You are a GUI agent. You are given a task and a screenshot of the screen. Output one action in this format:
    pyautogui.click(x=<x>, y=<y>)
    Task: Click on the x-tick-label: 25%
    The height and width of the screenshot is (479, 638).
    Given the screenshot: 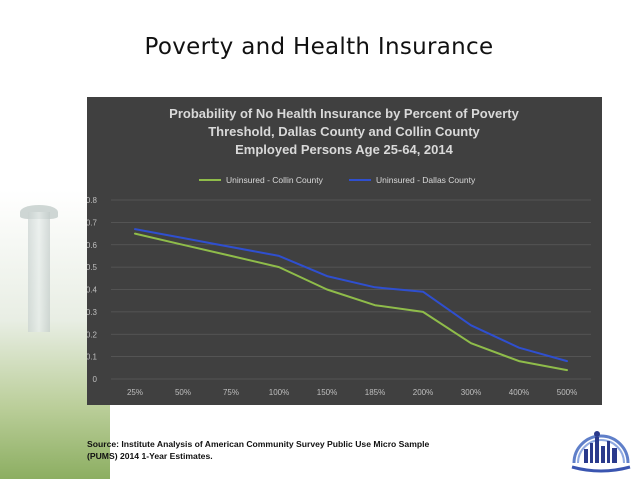 What is the action you would take?
    pyautogui.click(x=135, y=392)
    